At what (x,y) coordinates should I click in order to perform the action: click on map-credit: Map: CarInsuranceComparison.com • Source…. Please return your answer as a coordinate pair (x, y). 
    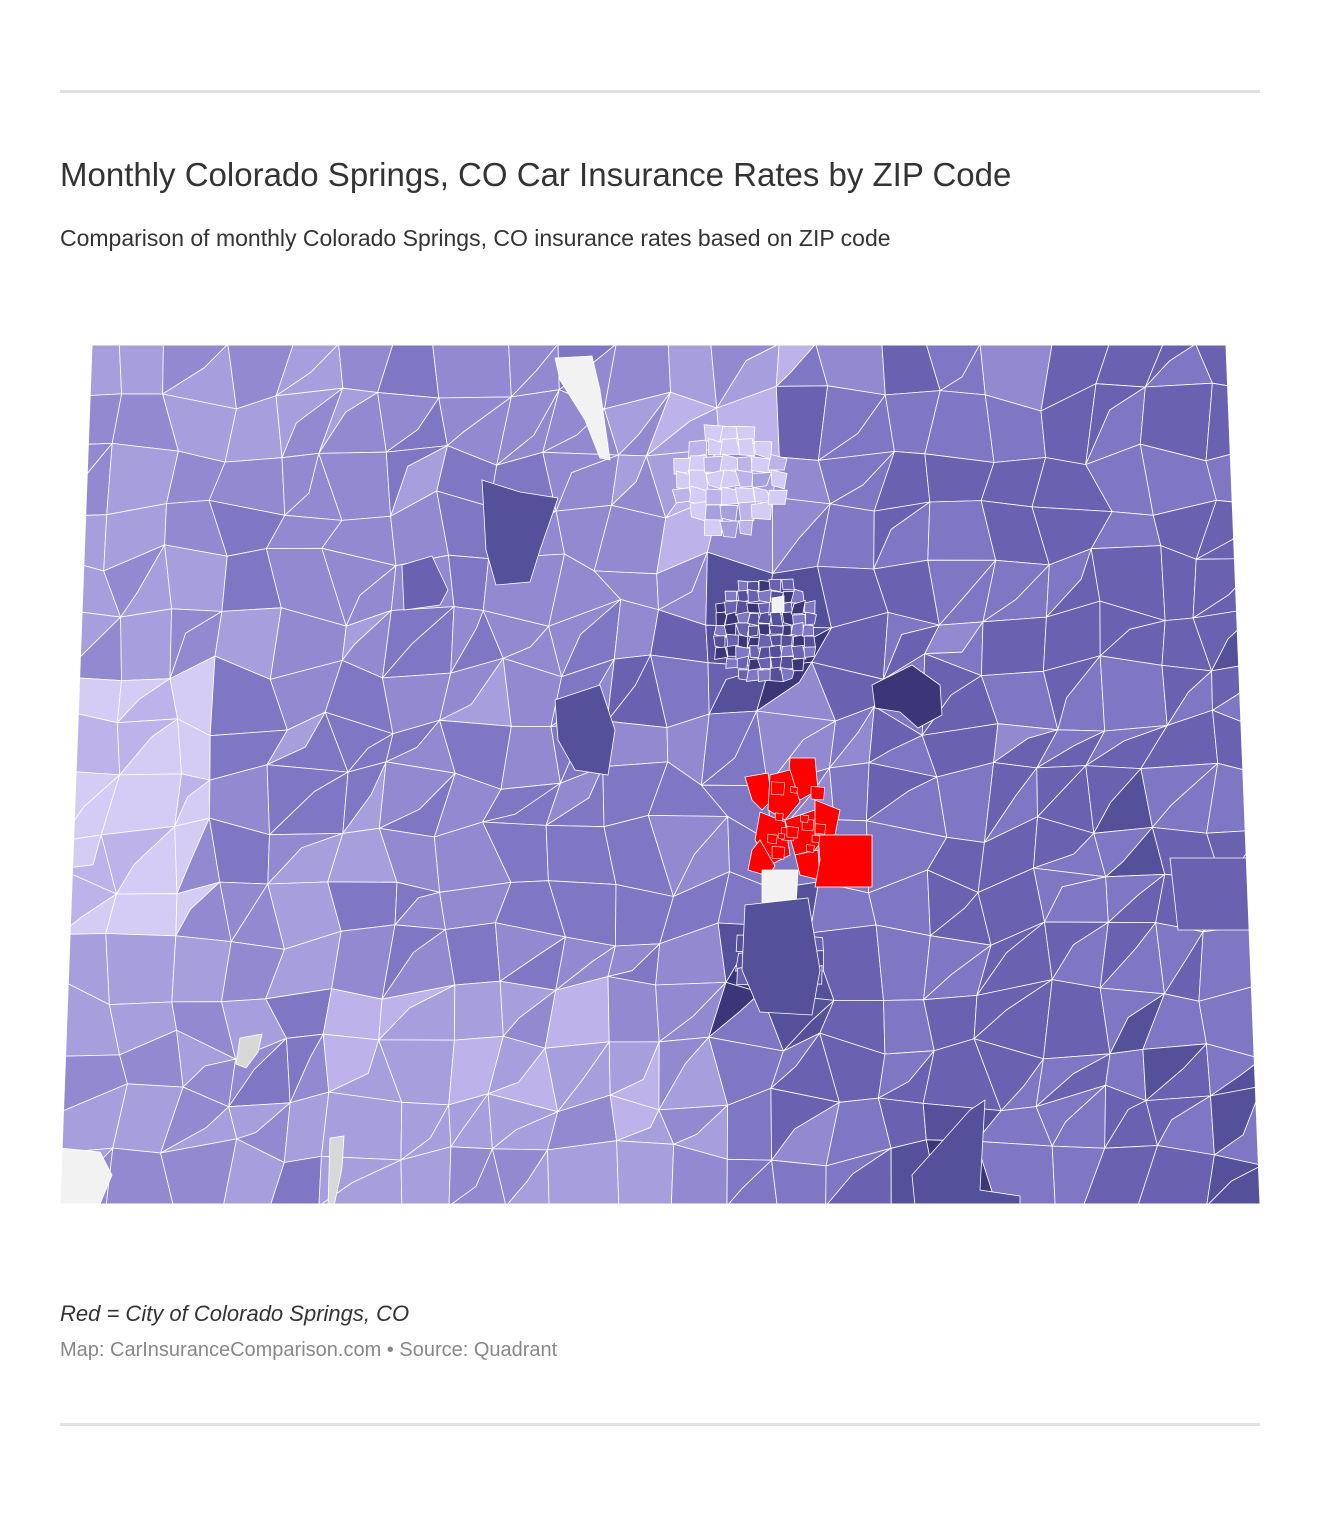
    Looking at the image, I should click on (309, 1350).